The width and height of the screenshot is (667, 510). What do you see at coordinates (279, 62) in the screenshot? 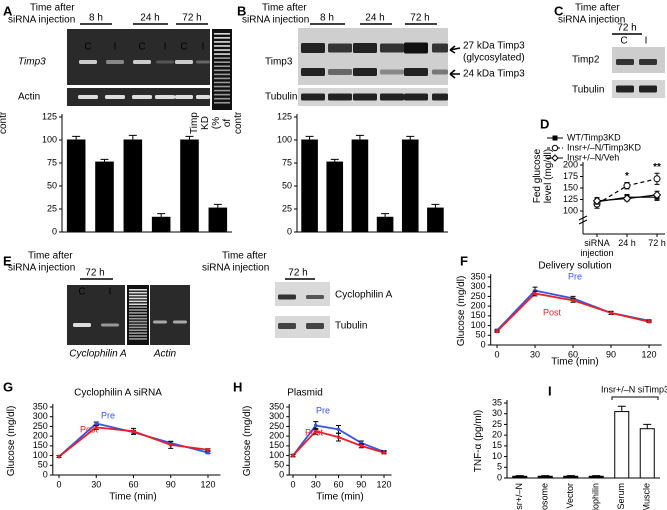
I see `row-label: Timp3` at bounding box center [279, 62].